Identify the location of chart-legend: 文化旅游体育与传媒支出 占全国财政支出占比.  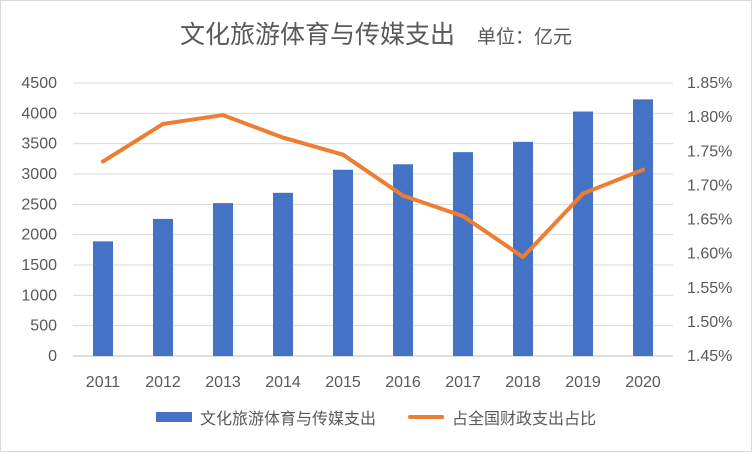
(376, 417).